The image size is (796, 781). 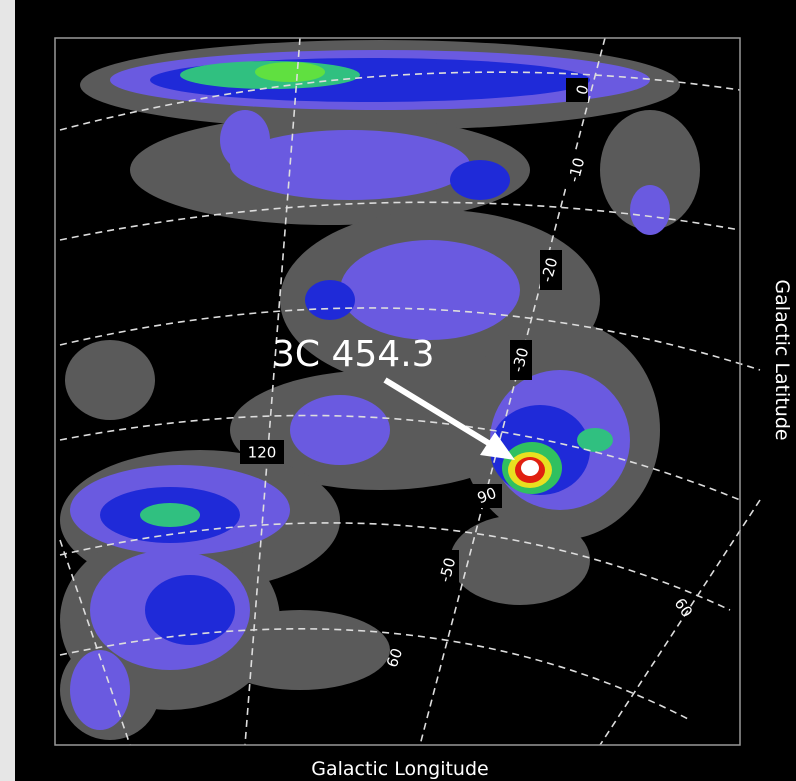 I want to click on y-axis-label: Galactic Latitude, so click(x=782, y=359).